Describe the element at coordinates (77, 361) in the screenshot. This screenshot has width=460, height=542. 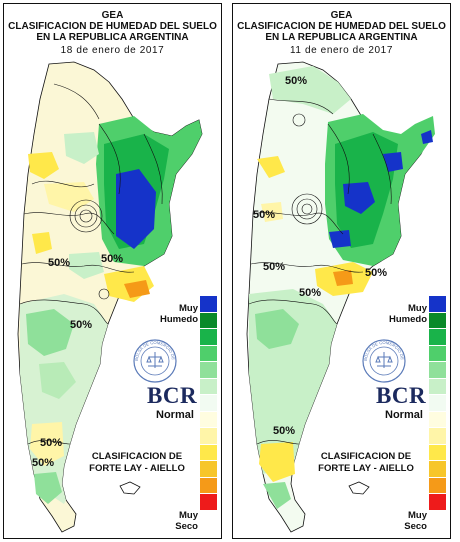
I see `contour-labels: 50% 50% 50% 50% 50%` at that location.